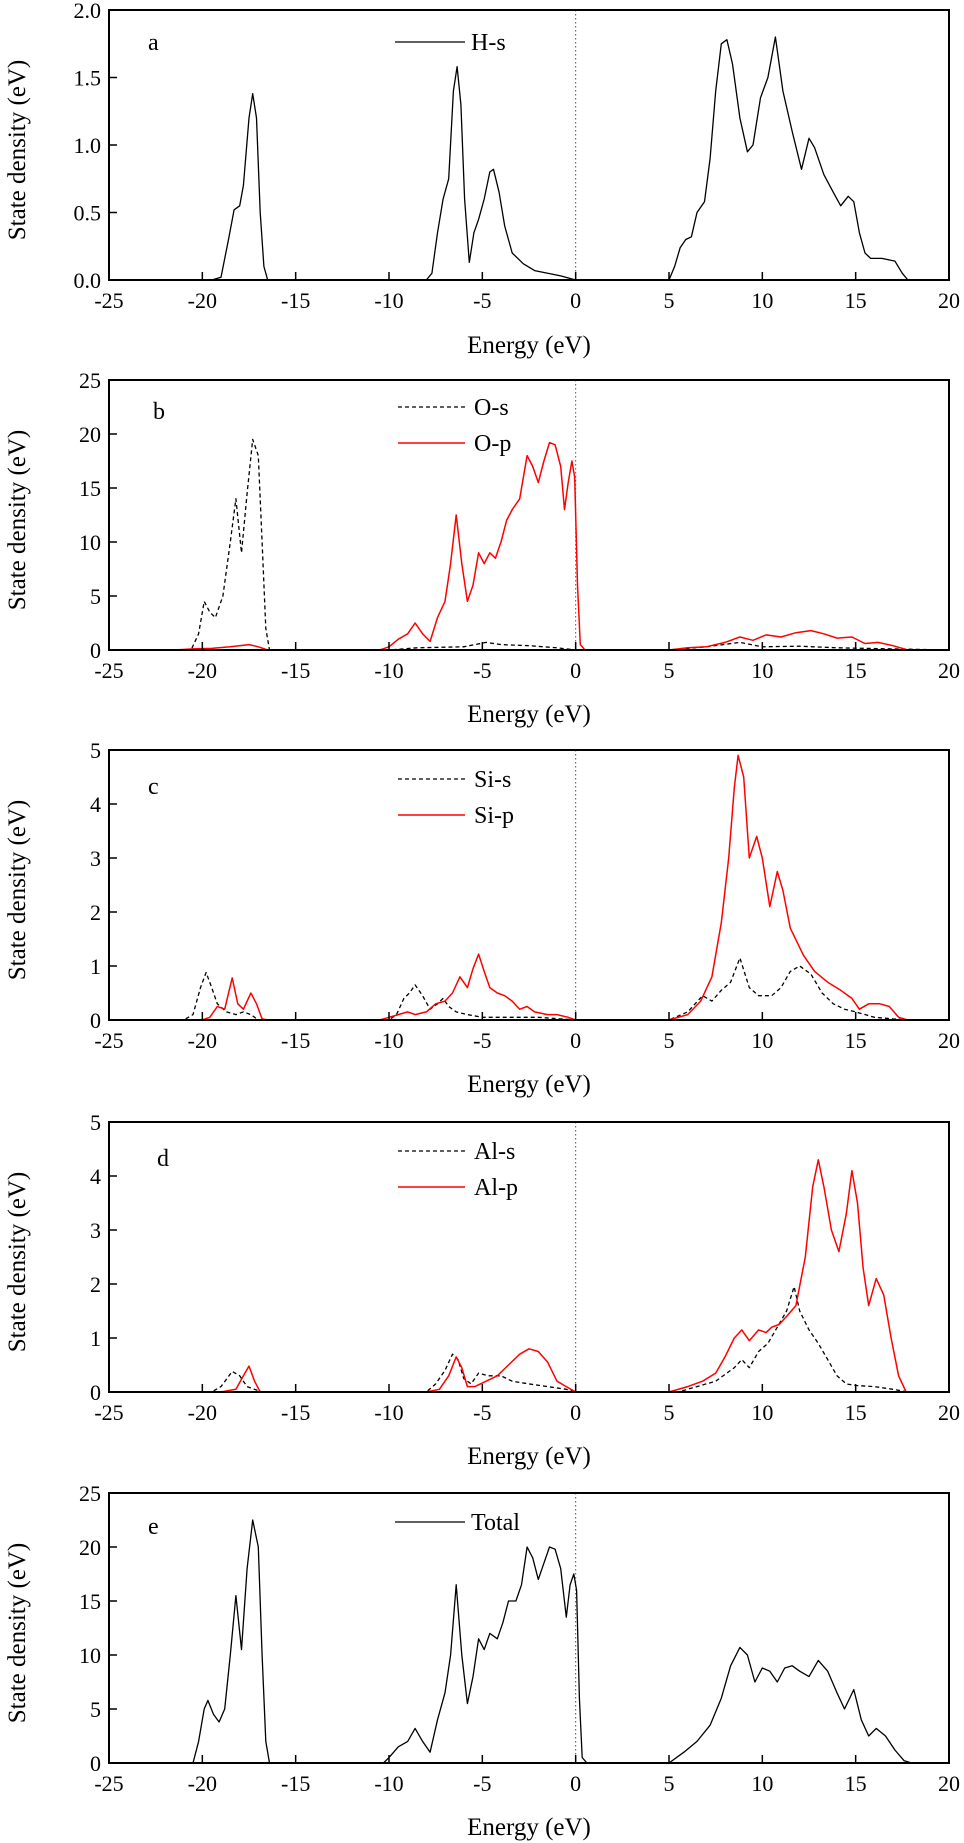 The height and width of the screenshot is (1843, 964). What do you see at coordinates (90, 380) in the screenshot?
I see `panel-b-y-tick-label: 25` at bounding box center [90, 380].